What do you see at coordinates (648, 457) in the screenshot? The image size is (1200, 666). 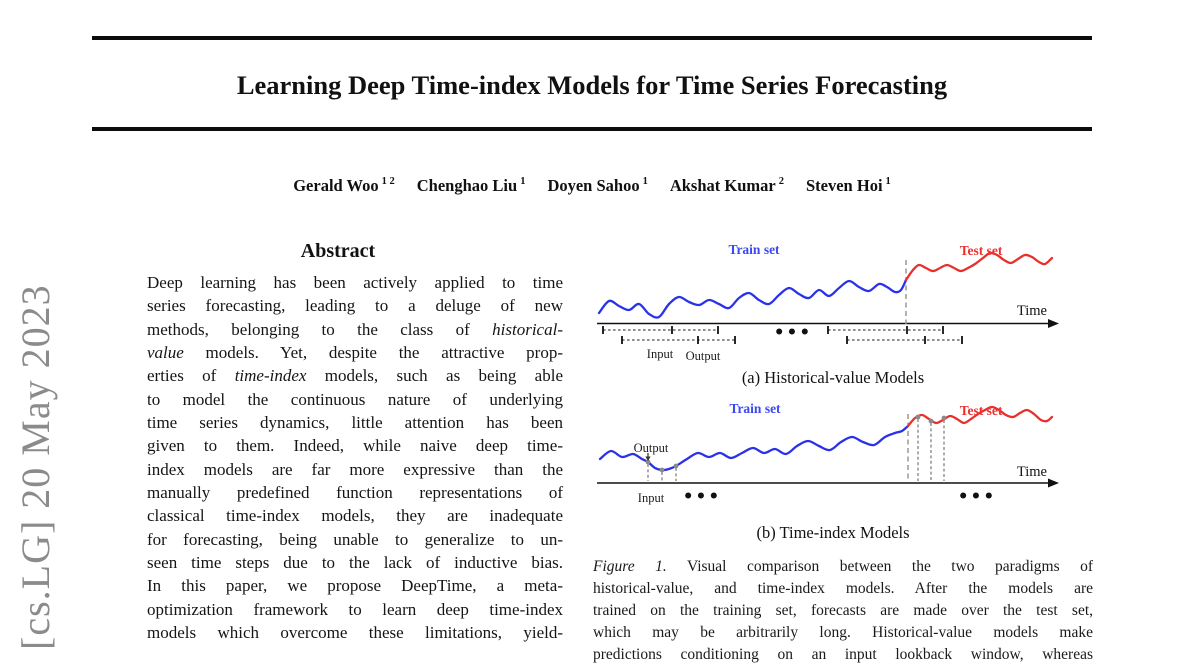 I see `output-pointer-arrow` at bounding box center [648, 457].